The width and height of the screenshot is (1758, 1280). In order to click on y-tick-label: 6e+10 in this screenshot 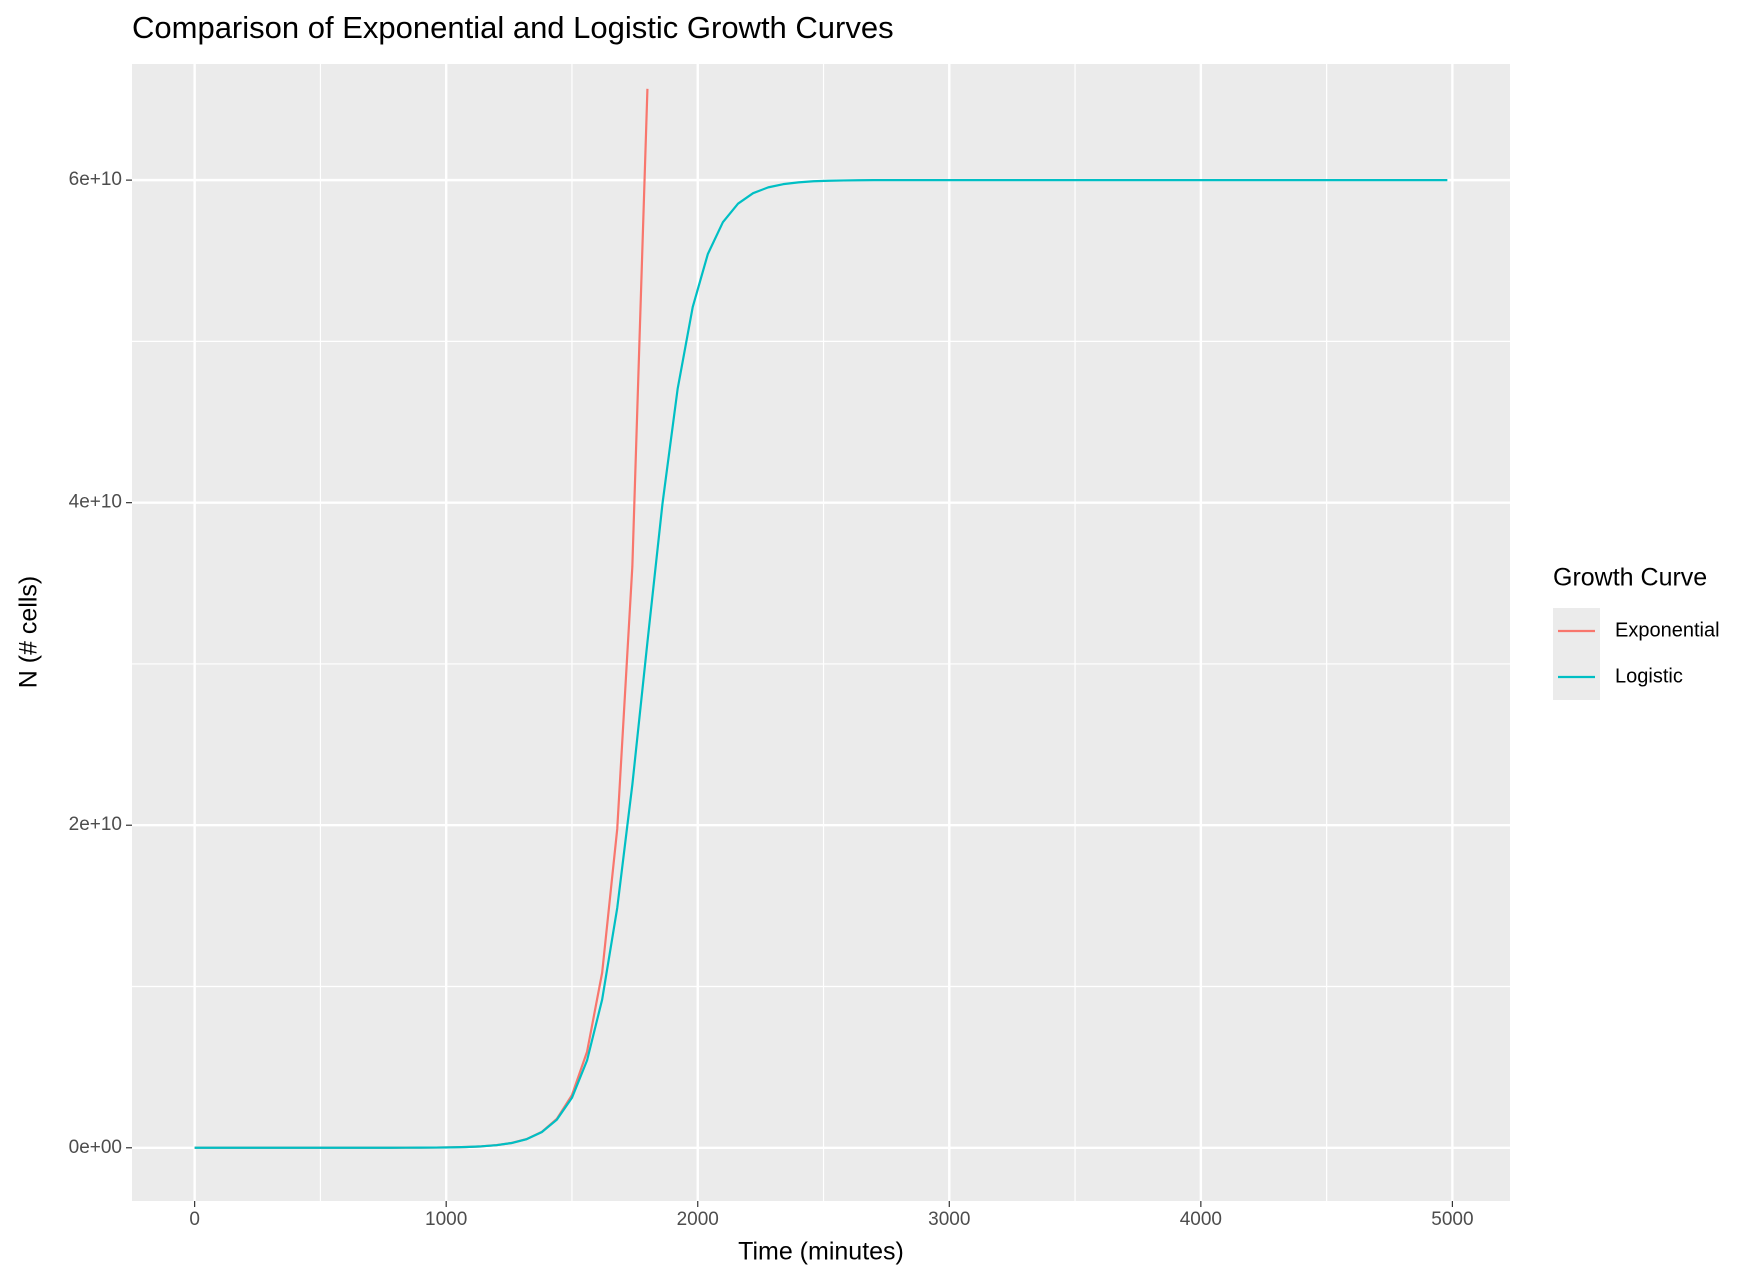, I will do `click(95, 179)`.